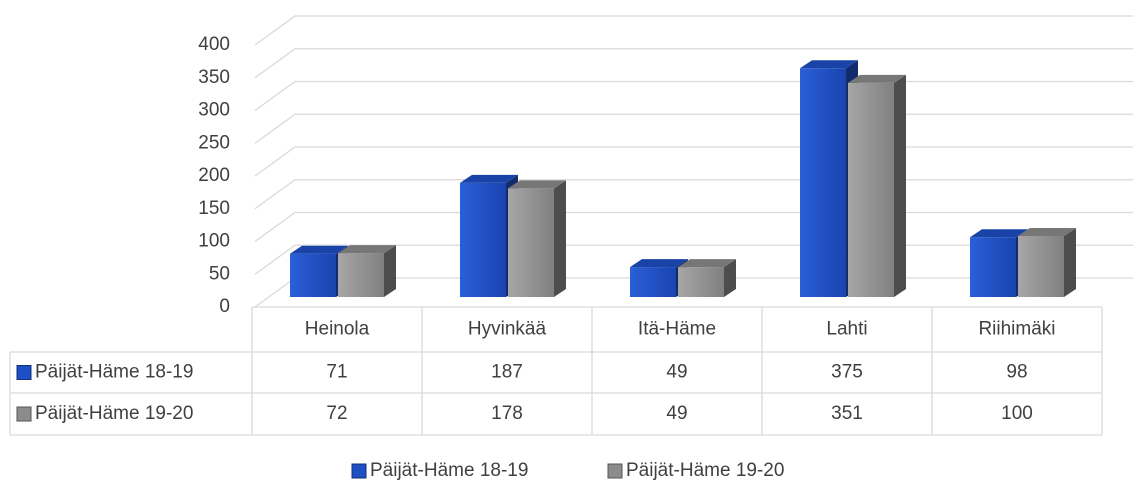  Describe the element at coordinates (846, 329) in the screenshot. I see `category-label: Lahti` at that location.